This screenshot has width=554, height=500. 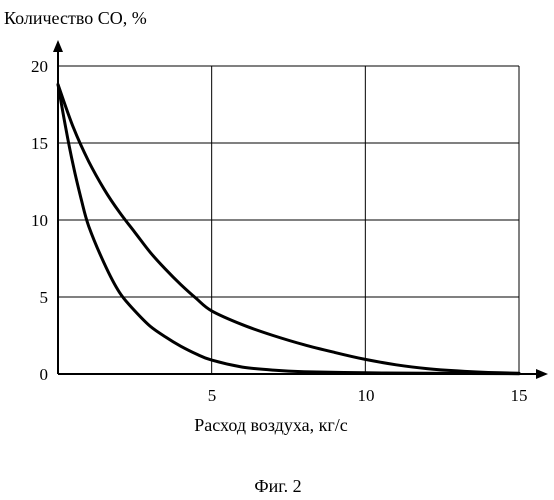 What do you see at coordinates (270, 425) in the screenshot?
I see `x-axis-title: Расход воздуха, кг/с` at bounding box center [270, 425].